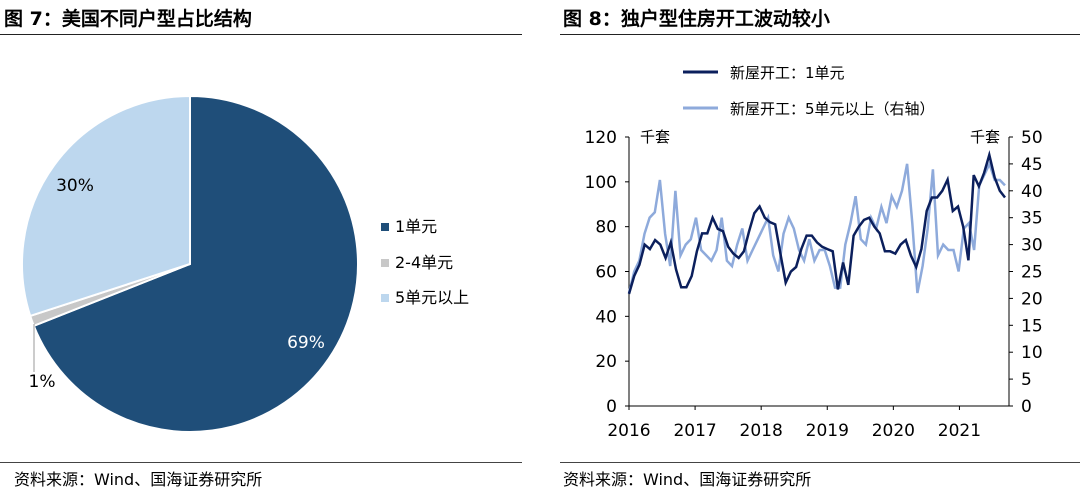  Describe the element at coordinates (1032, 353) in the screenshot. I see `right-tick-label: 10` at that location.